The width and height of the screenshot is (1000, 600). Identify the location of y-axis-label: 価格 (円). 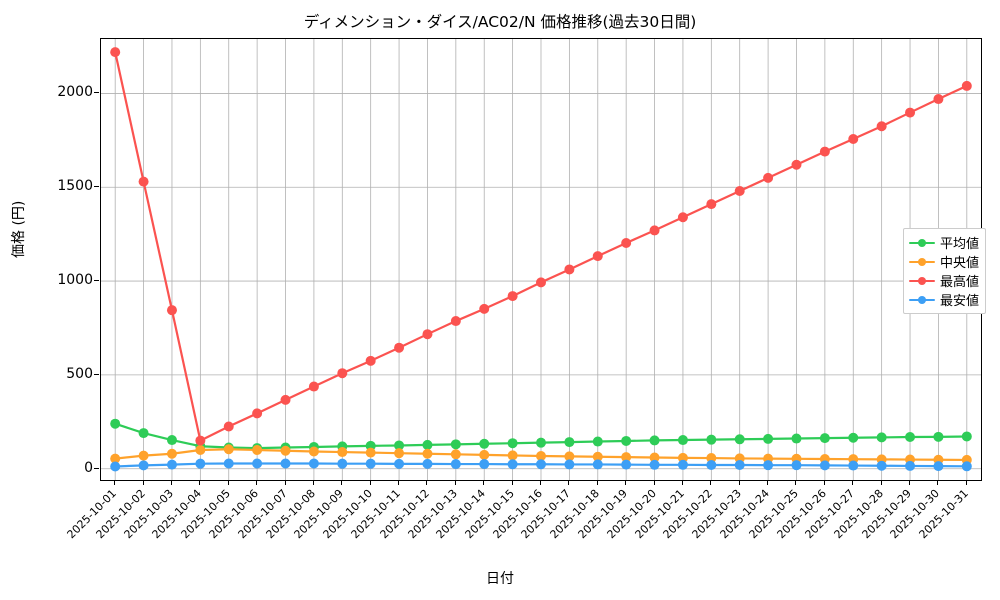
(19, 229).